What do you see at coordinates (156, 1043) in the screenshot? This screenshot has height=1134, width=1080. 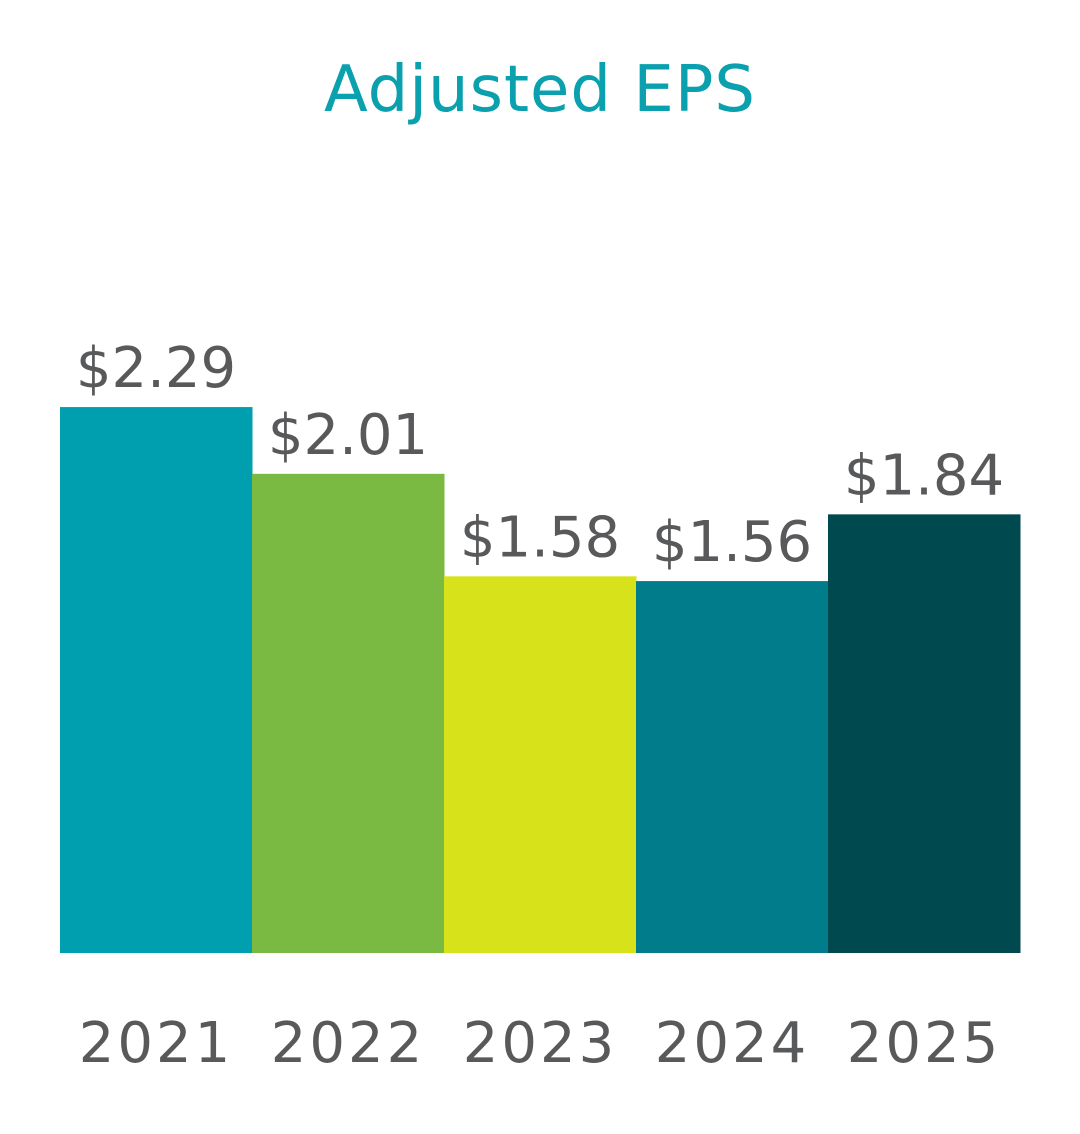 I see `x-tick-label-2021: 2021` at bounding box center [156, 1043].